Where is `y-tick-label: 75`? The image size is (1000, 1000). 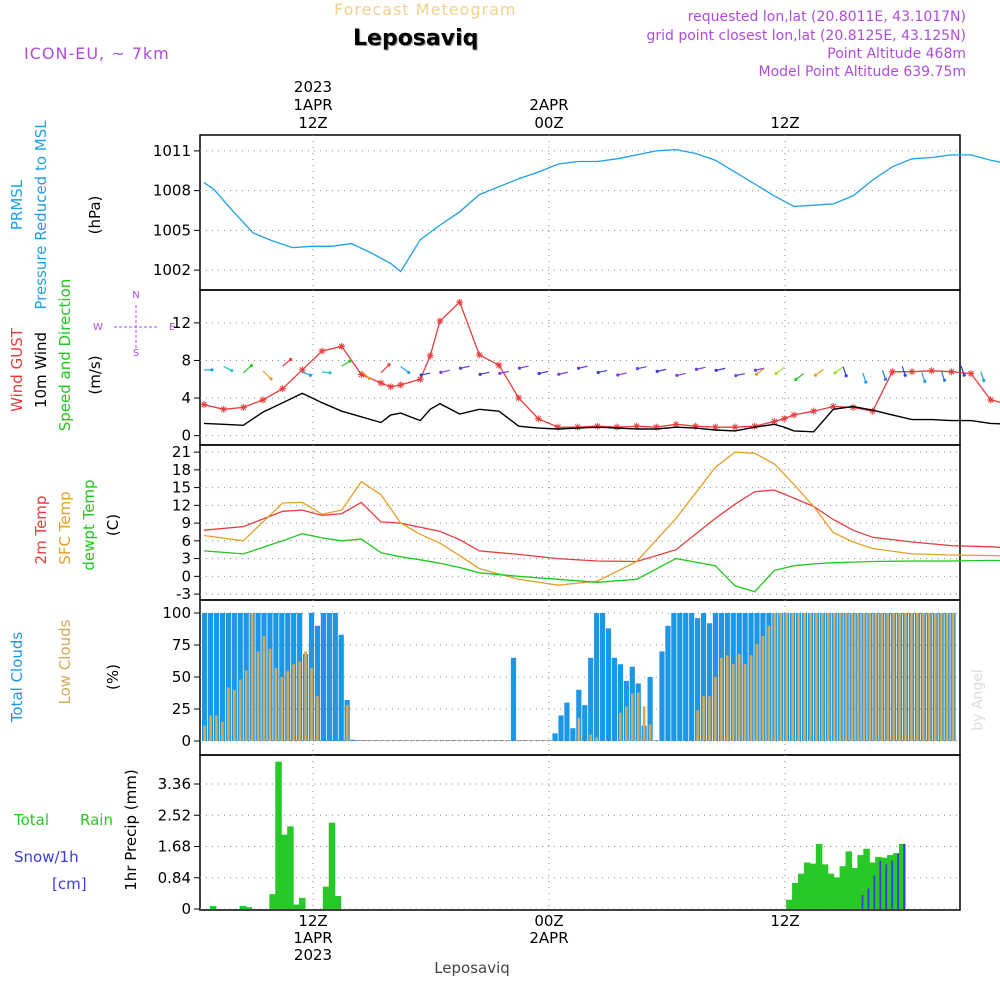 y-tick-label: 75 is located at coordinates (181, 645).